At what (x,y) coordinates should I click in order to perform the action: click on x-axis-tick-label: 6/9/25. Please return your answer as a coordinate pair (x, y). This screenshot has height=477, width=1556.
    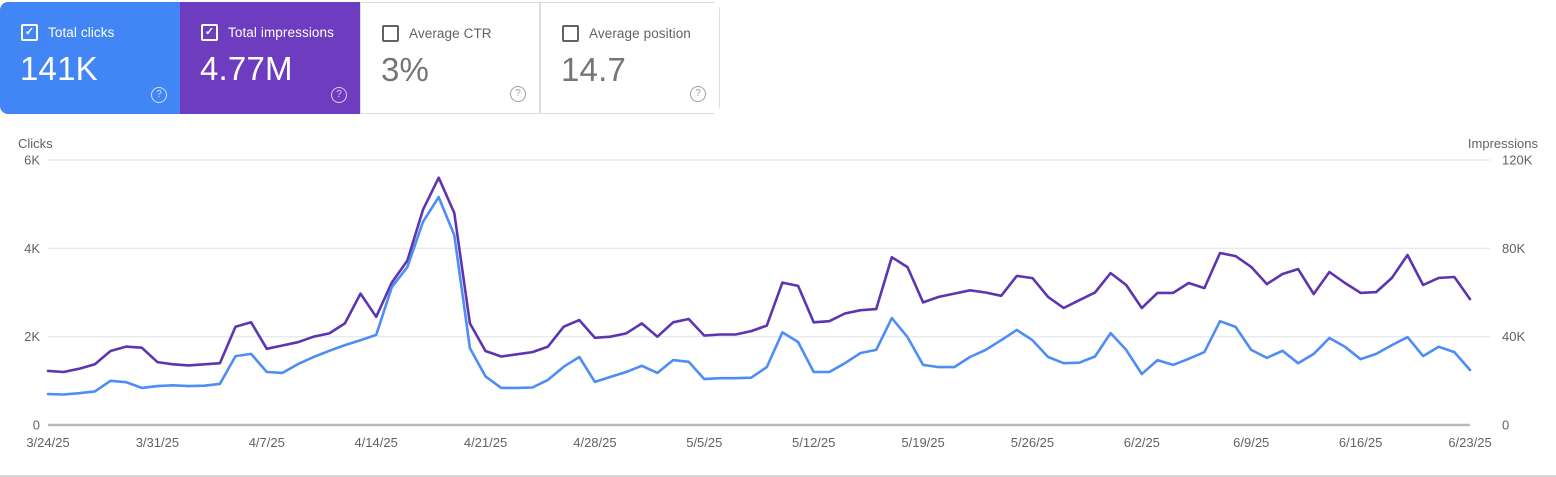
    Looking at the image, I should click on (1251, 442).